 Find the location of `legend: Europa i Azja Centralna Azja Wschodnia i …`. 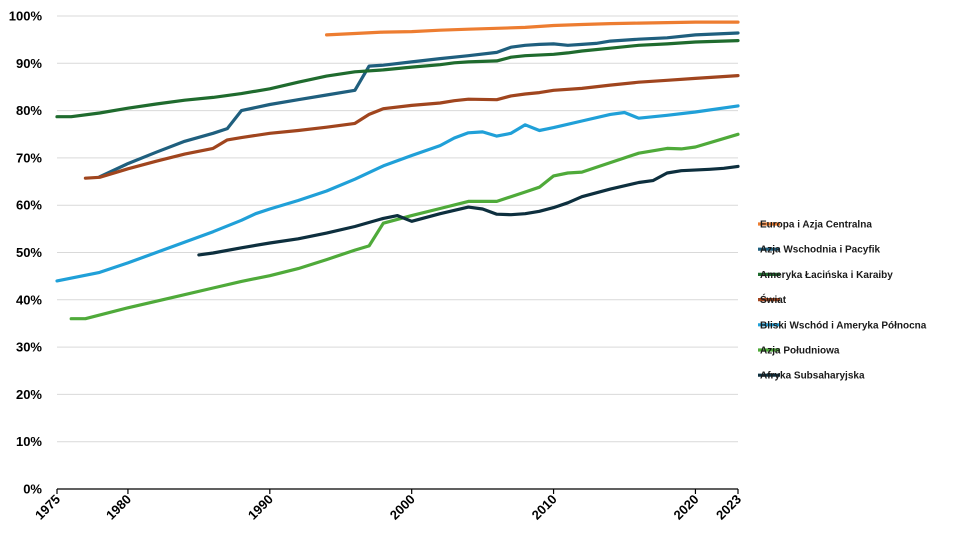

legend: Europa i Azja Centralna Azja Wschodnia i … is located at coordinates (842, 301).